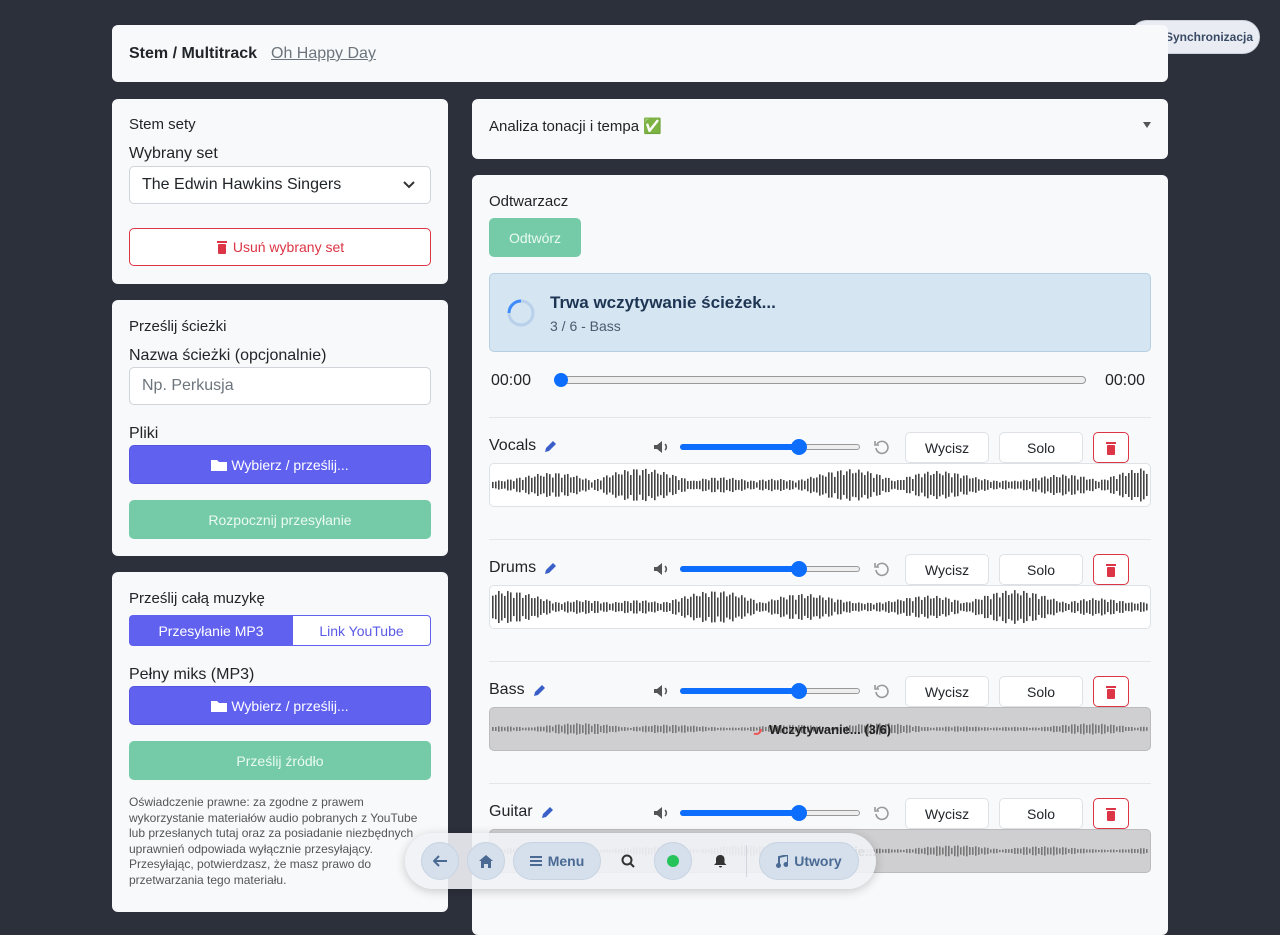  I want to click on track-name-row: Bass, so click(518, 690).